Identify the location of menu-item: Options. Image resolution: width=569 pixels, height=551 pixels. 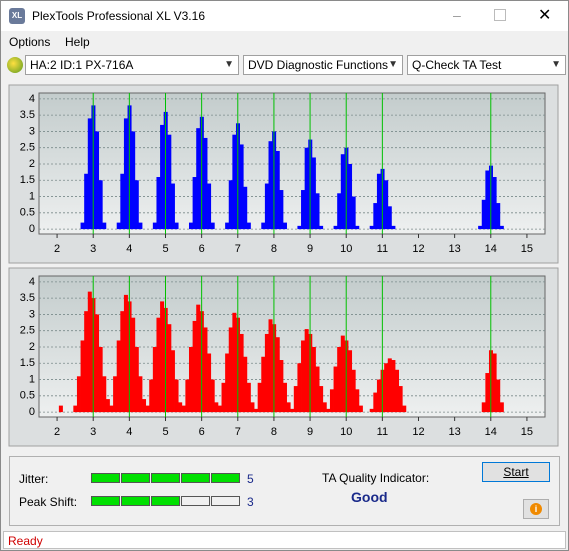
(30, 42).